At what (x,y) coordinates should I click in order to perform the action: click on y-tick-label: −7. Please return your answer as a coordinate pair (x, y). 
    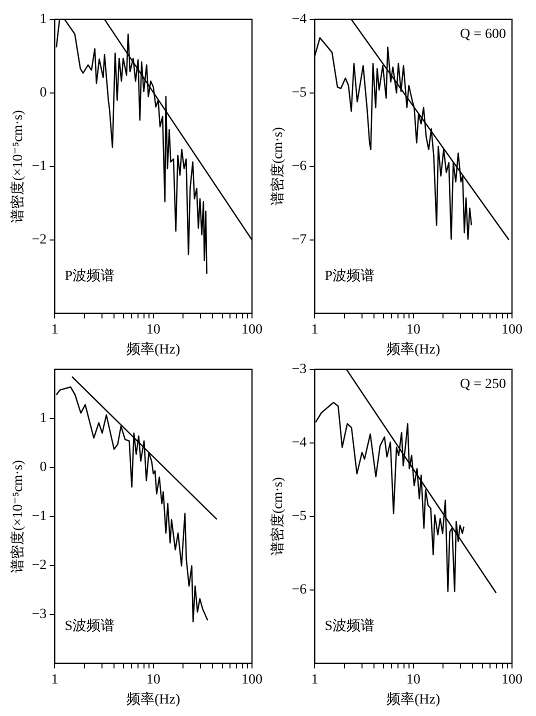
    Looking at the image, I should click on (299, 240).